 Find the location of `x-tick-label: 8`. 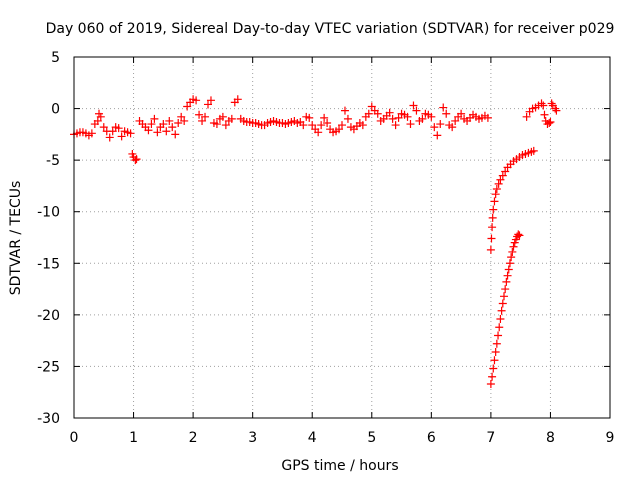

x-tick-label: 8 is located at coordinates (550, 438).